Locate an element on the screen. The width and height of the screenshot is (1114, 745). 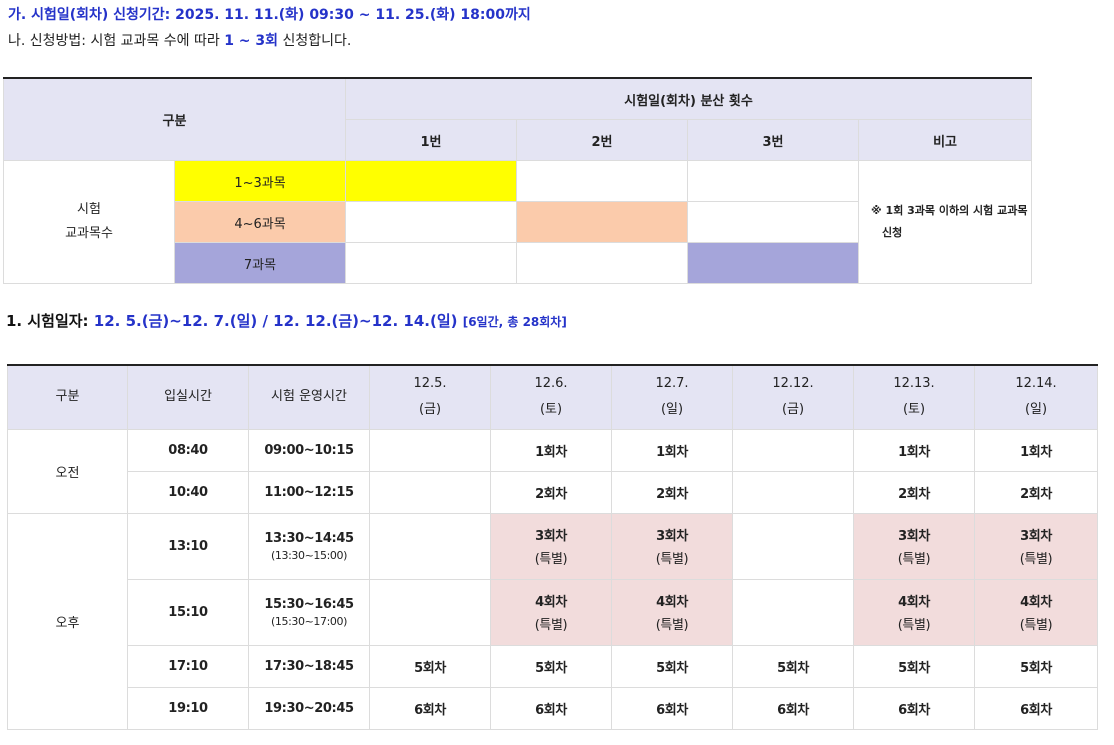
operation-time: 19:30~20:45 is located at coordinates (309, 708).